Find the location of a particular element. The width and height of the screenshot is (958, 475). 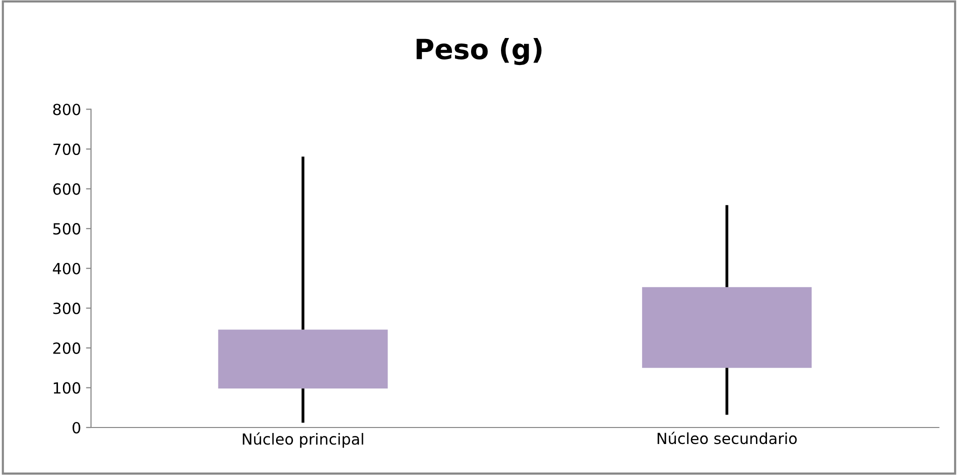

y-tick-label: 100 is located at coordinates (67, 388).